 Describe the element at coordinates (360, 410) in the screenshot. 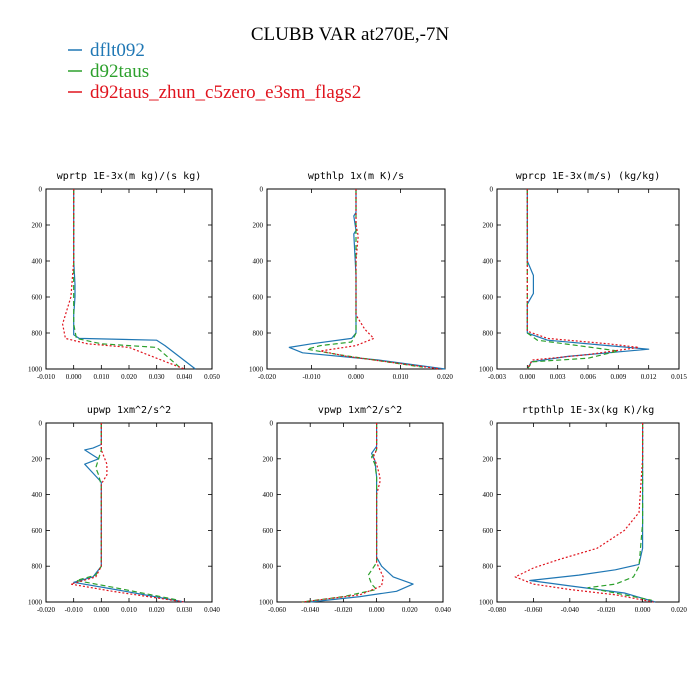

I see `panel-title: vpwp 1xm^2/s^2` at that location.